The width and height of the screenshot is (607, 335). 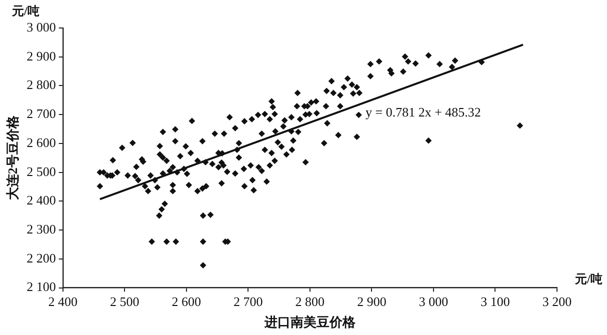 What do you see at coordinates (310, 302) in the screenshot?
I see `x-tick-label: 2 800` at bounding box center [310, 302].